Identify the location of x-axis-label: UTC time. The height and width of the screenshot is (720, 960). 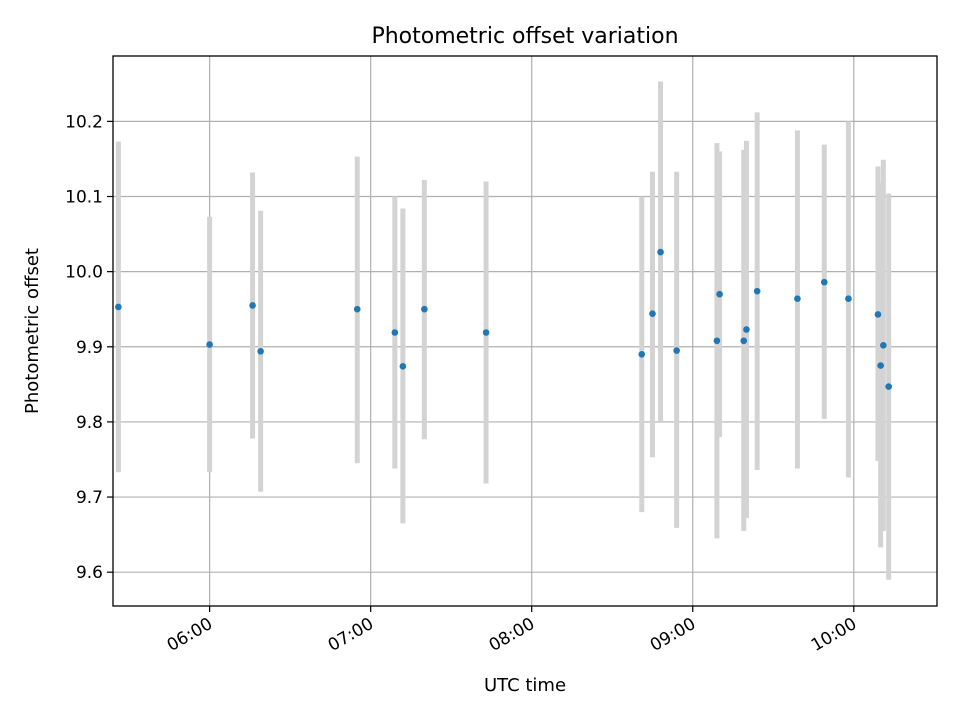
(525, 685).